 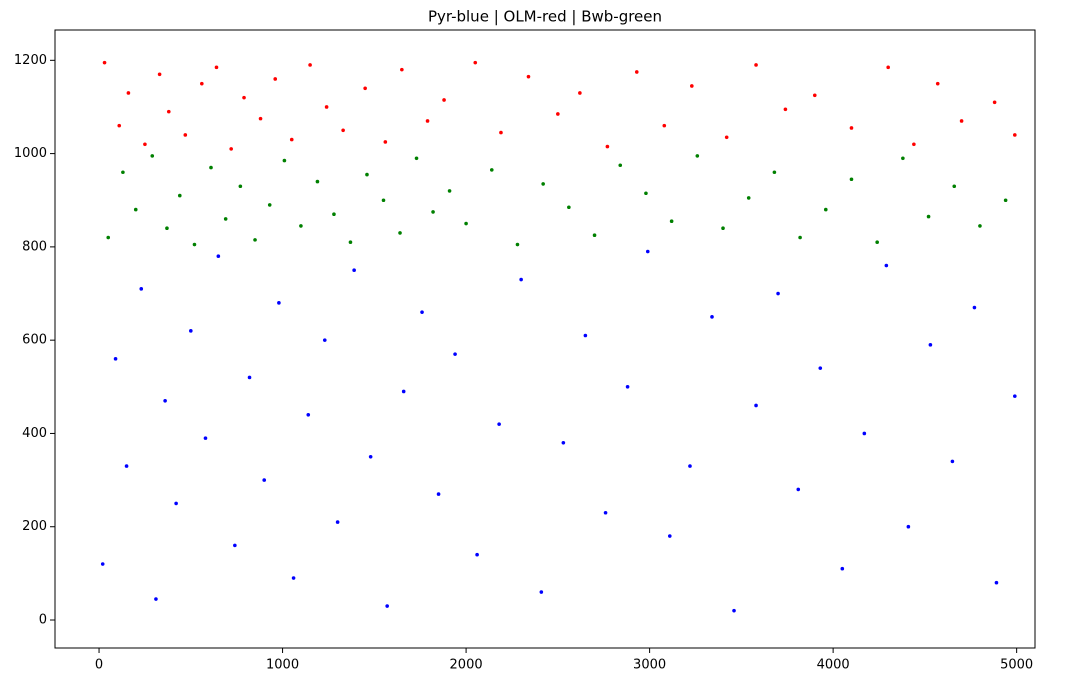 I want to click on x-tick-label: 2000, so click(x=466, y=665).